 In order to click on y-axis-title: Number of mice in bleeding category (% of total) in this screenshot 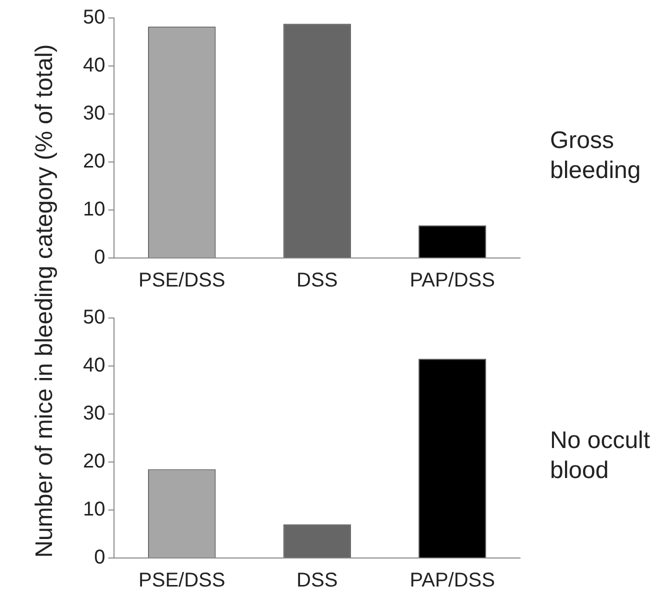, I will do `click(45, 301)`.